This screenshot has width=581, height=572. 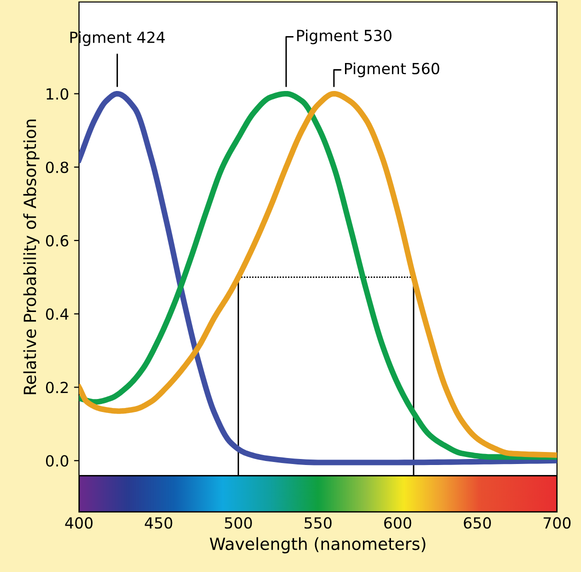 I want to click on annotation: Pigment 530, so click(x=344, y=36).